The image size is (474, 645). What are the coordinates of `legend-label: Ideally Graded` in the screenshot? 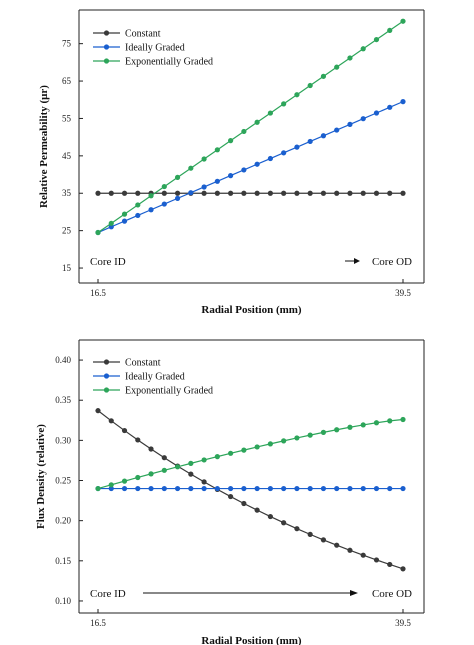 It's located at (155, 48).